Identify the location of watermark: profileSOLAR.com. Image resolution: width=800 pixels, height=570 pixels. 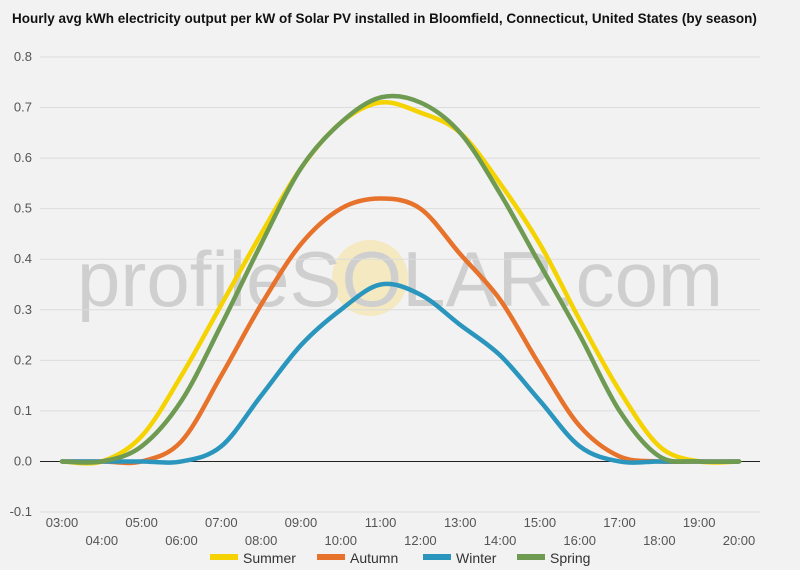
(400, 279).